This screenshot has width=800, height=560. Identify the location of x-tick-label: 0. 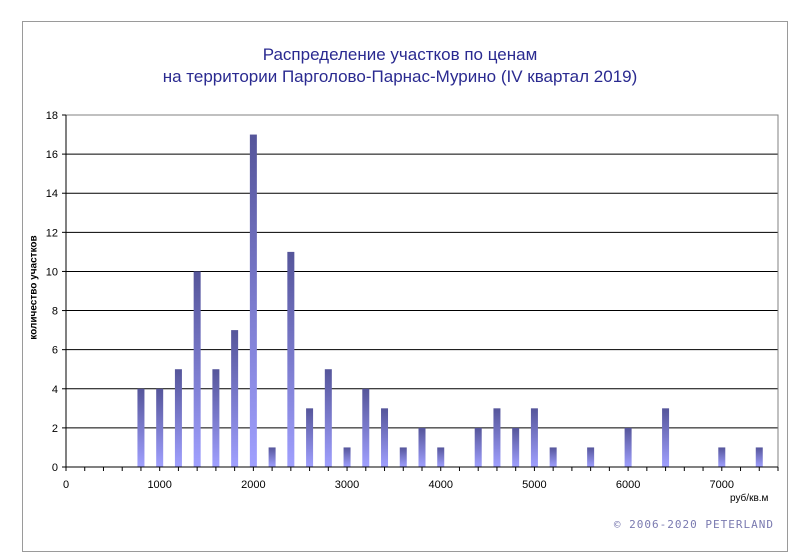
(66, 485).